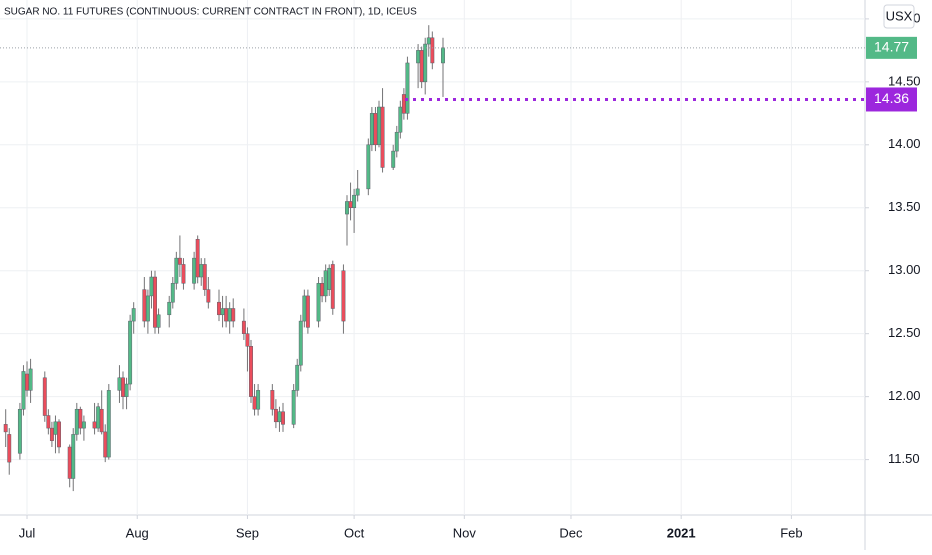 The image size is (932, 555). I want to click on x-tick-label: Jul, so click(27, 532).